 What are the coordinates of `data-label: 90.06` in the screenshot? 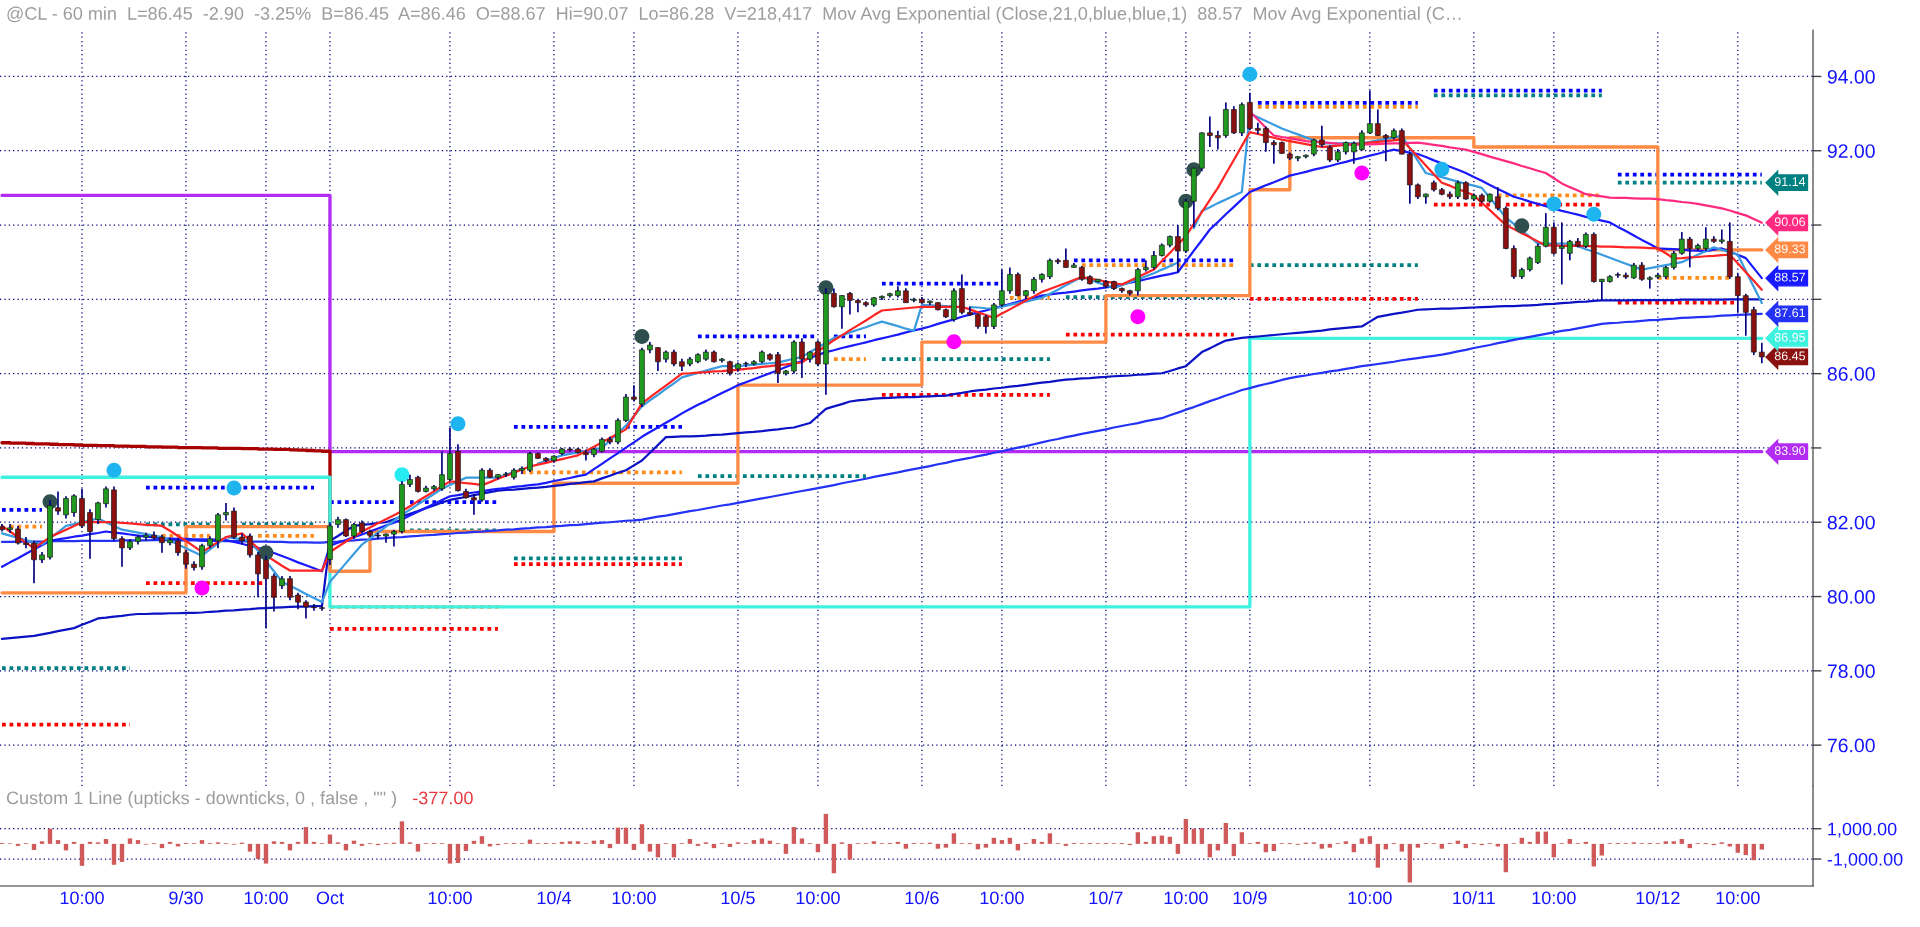 It's located at (1790, 222).